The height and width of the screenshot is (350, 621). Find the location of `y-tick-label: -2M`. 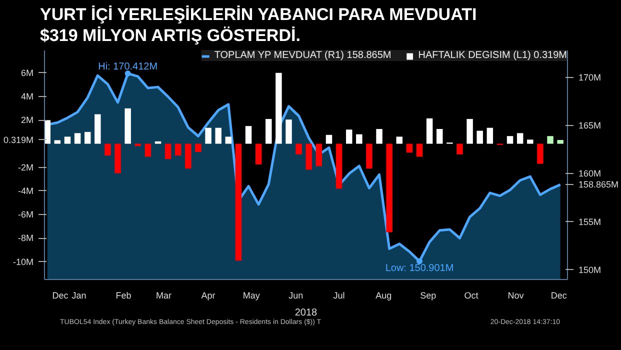

y-tick-label: -2M is located at coordinates (26, 167).